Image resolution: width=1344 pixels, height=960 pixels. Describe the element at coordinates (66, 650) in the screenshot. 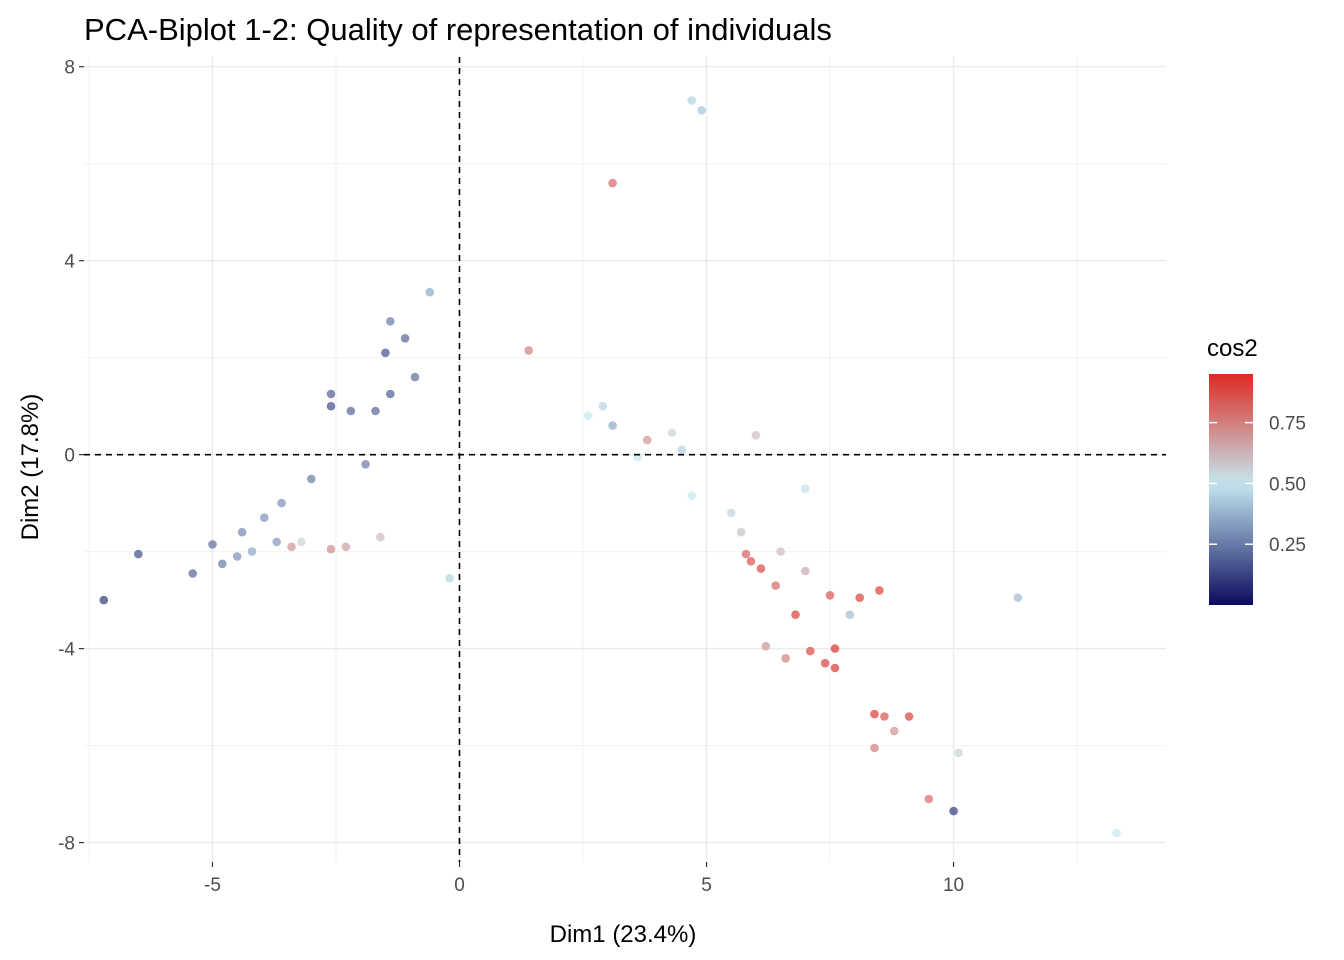

I see `y-tick-label: -4` at that location.